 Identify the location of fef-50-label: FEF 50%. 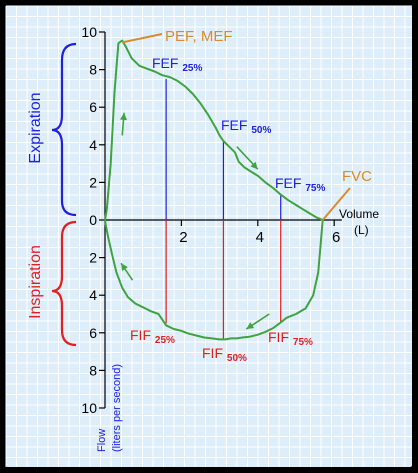
(246, 126).